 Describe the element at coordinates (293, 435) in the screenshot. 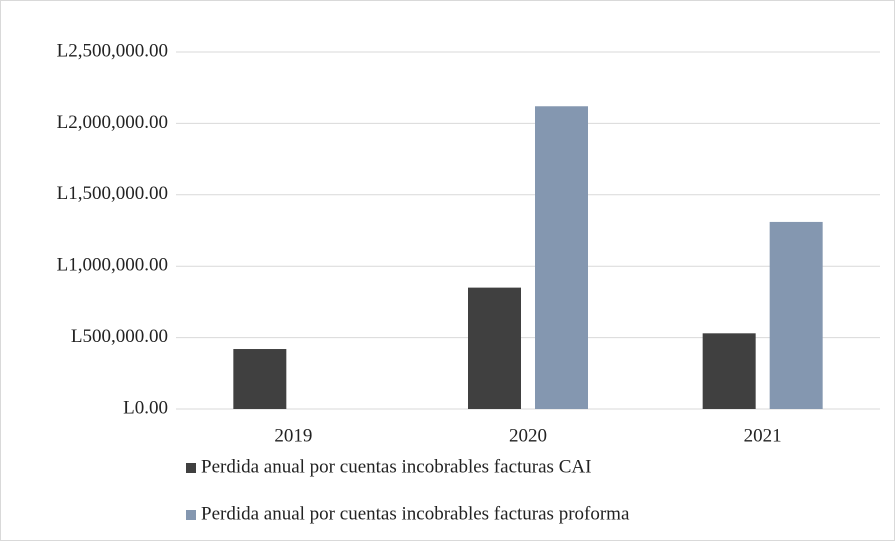

I see `x-tick-label: 2019` at that location.